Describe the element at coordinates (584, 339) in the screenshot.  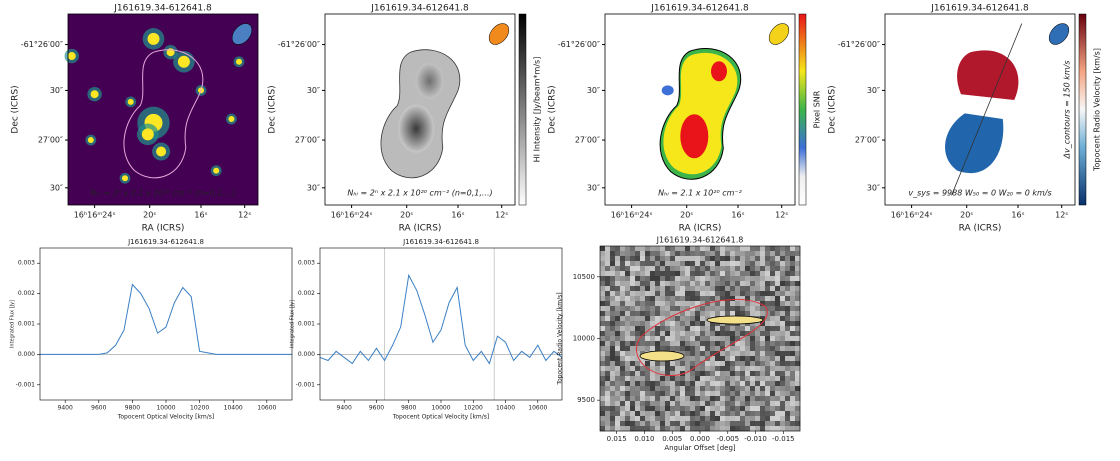
I see `y-tick-label: 10000` at that location.